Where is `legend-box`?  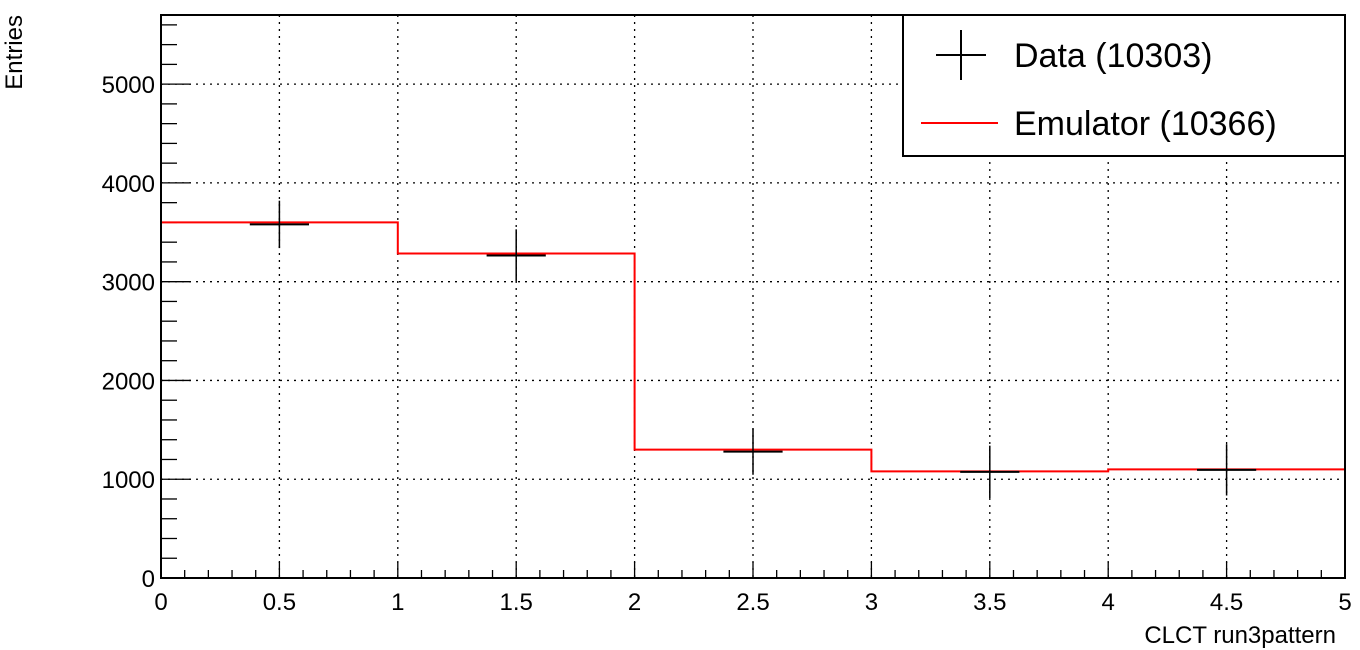
legend-box is located at coordinates (1124, 85).